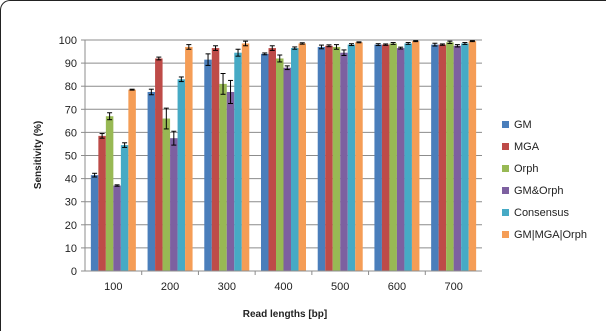 The width and height of the screenshot is (606, 331). What do you see at coordinates (285, 314) in the screenshot?
I see `x-axis-title: Read lengths [bp]` at bounding box center [285, 314].